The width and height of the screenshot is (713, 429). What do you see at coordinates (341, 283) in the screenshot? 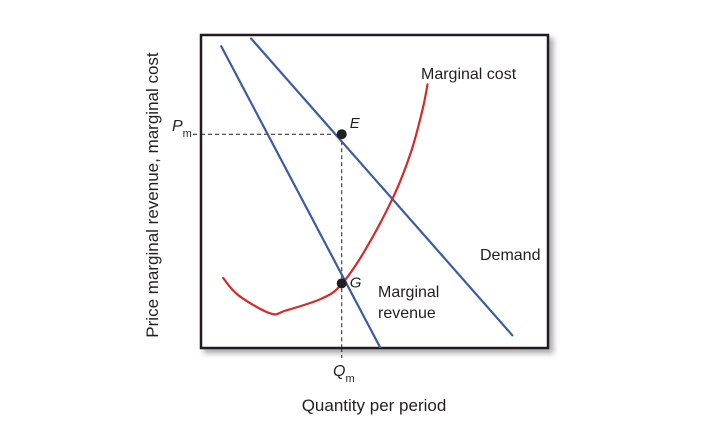
I see `point-g` at bounding box center [341, 283].